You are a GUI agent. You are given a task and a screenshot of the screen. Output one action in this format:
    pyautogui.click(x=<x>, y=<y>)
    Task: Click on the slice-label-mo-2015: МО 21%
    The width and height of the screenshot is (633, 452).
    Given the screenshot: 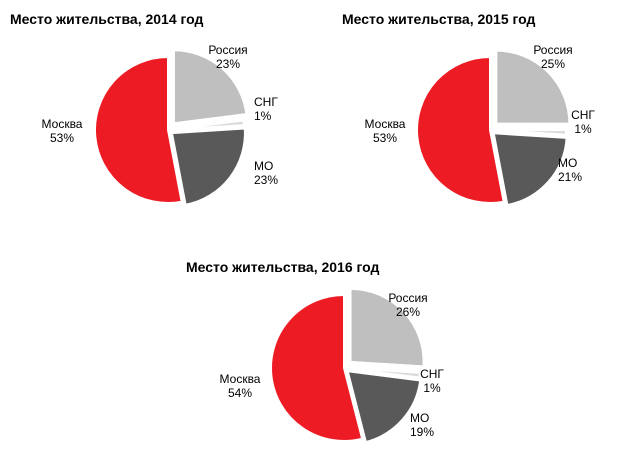 What is the action you would take?
    pyautogui.click(x=570, y=170)
    